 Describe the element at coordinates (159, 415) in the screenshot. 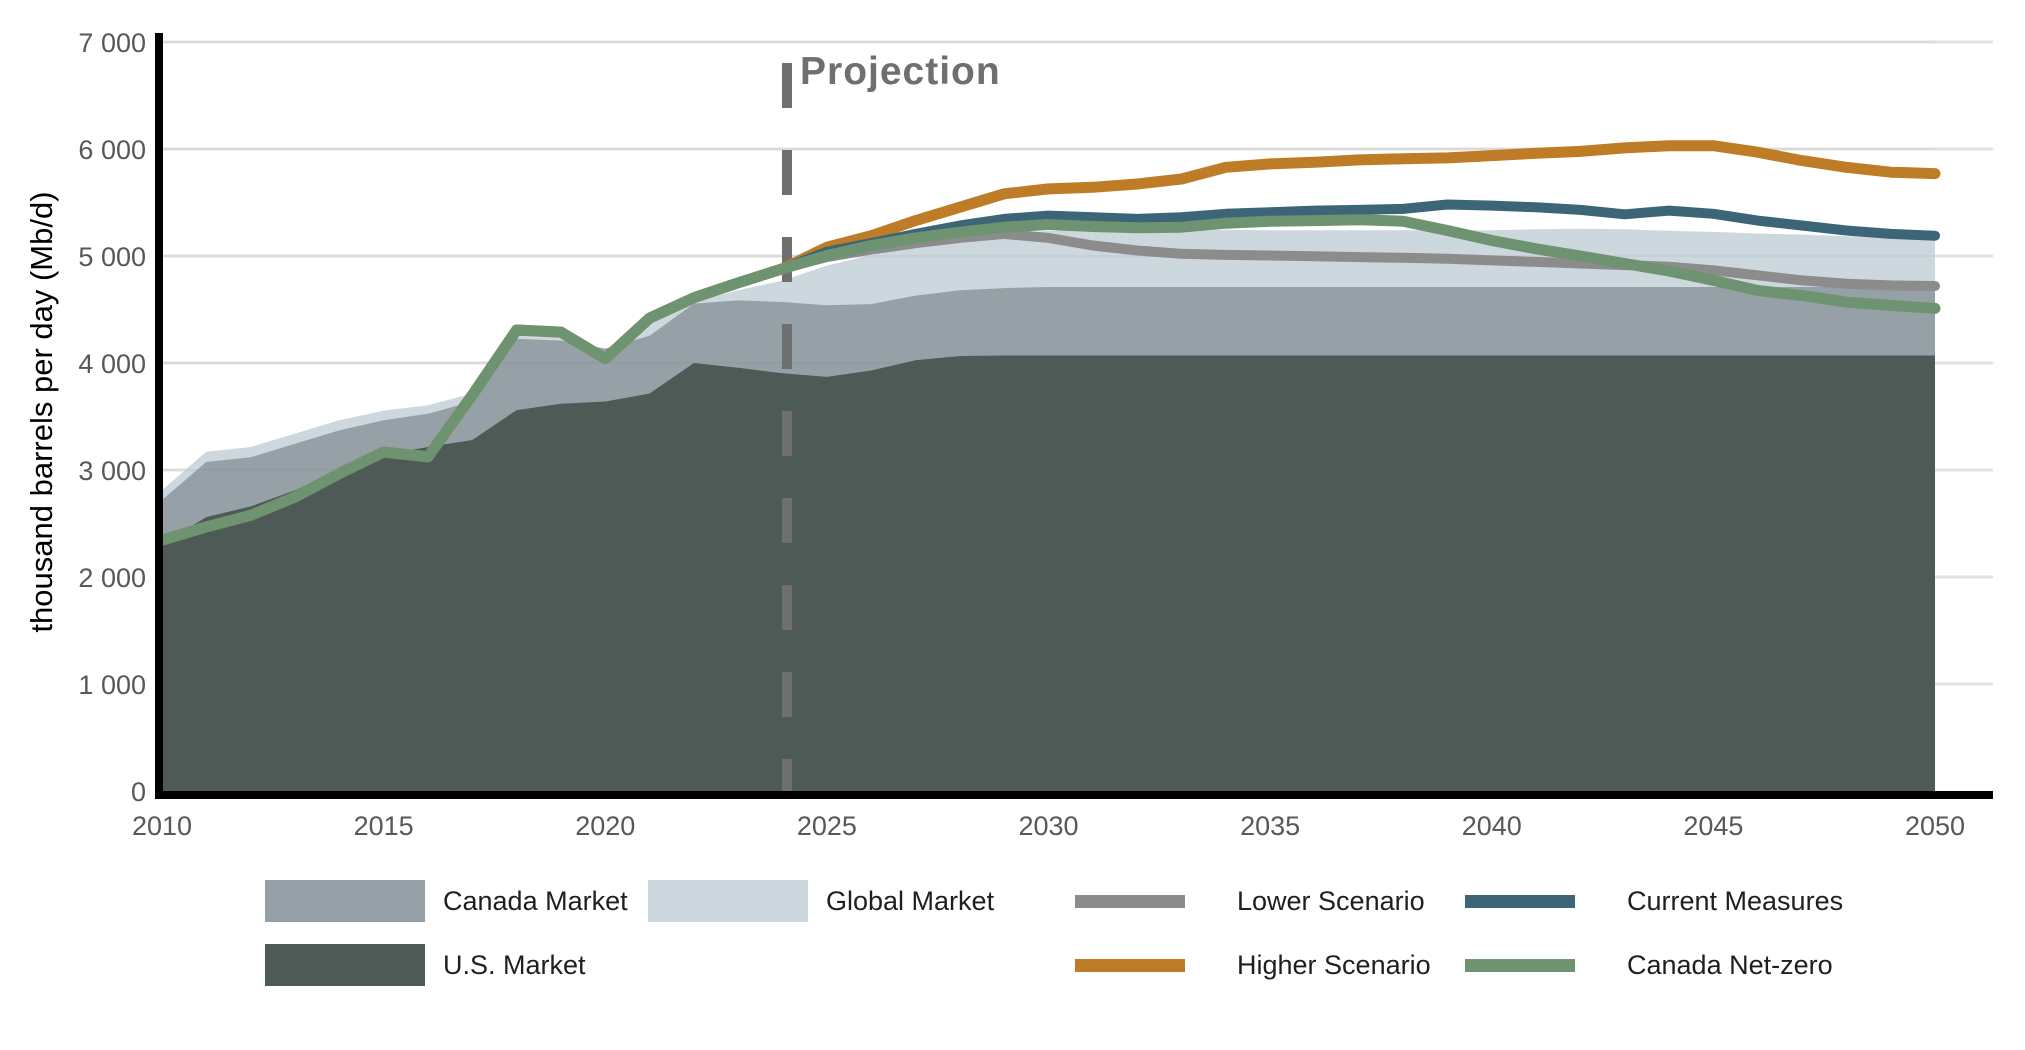

I see `y-axis-line` at that location.